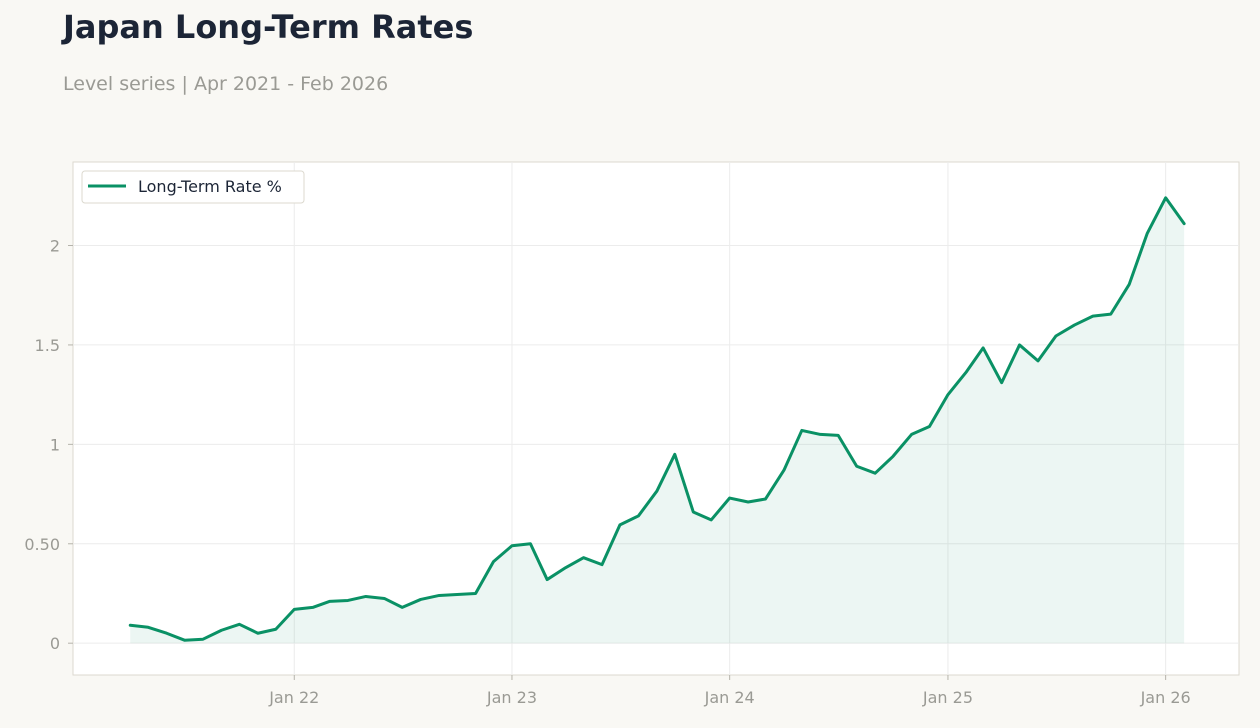 The width and height of the screenshot is (1260, 728). I want to click on y-tick-label: 2, so click(55, 246).